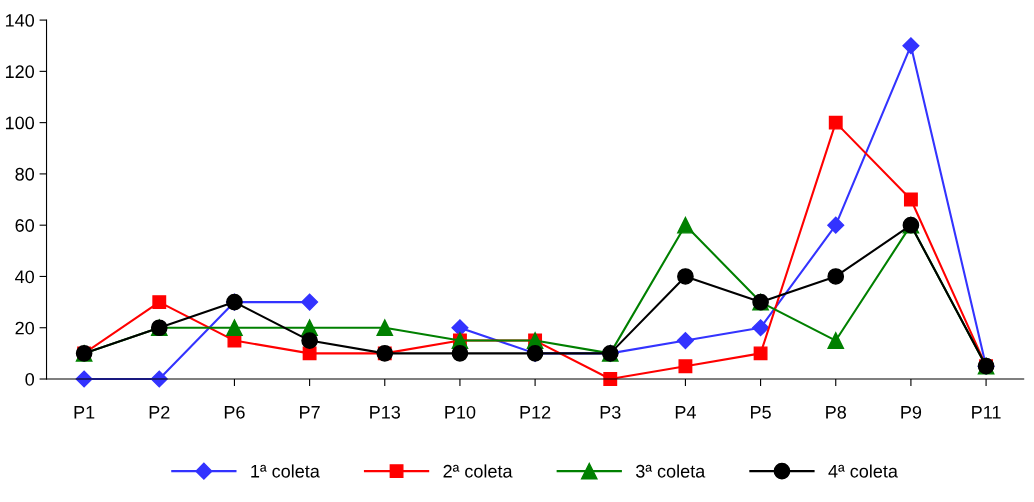  I want to click on x-tick-label: P1, so click(84, 412).